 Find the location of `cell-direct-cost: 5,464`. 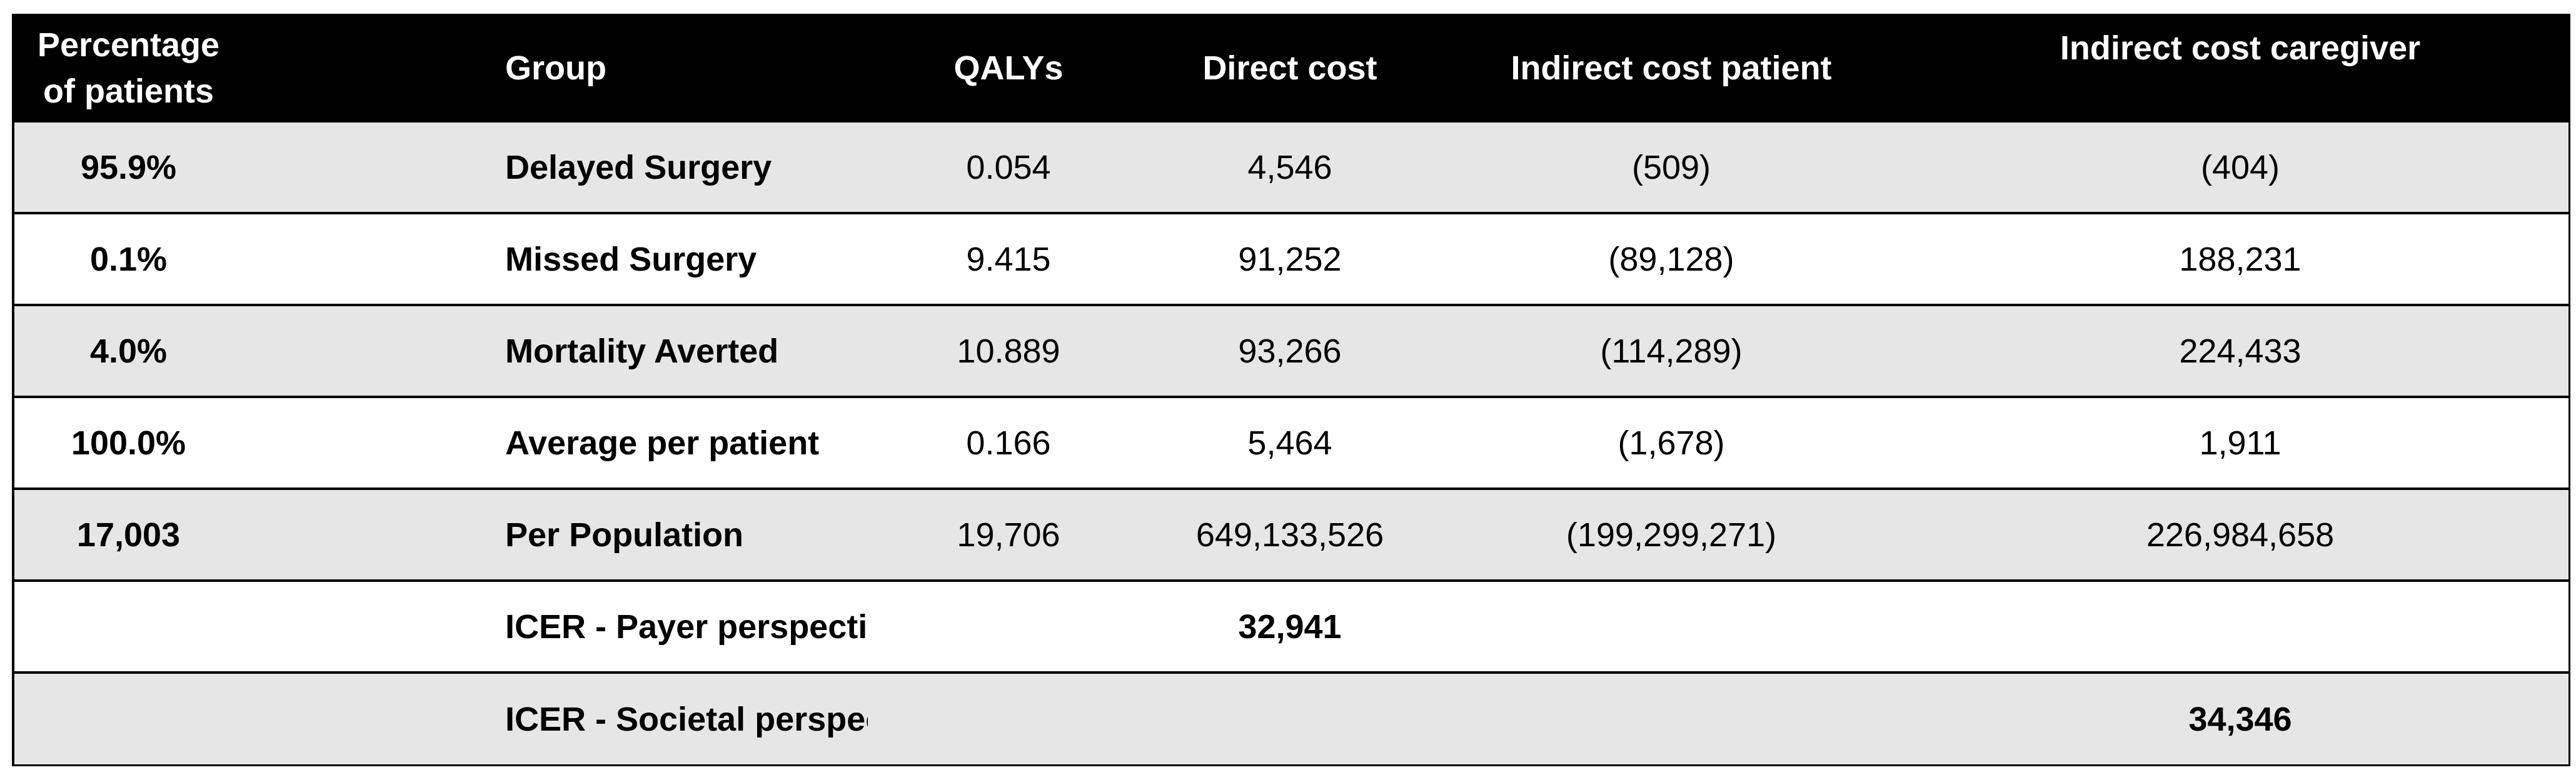

cell-direct-cost: 5,464 is located at coordinates (1289, 443).